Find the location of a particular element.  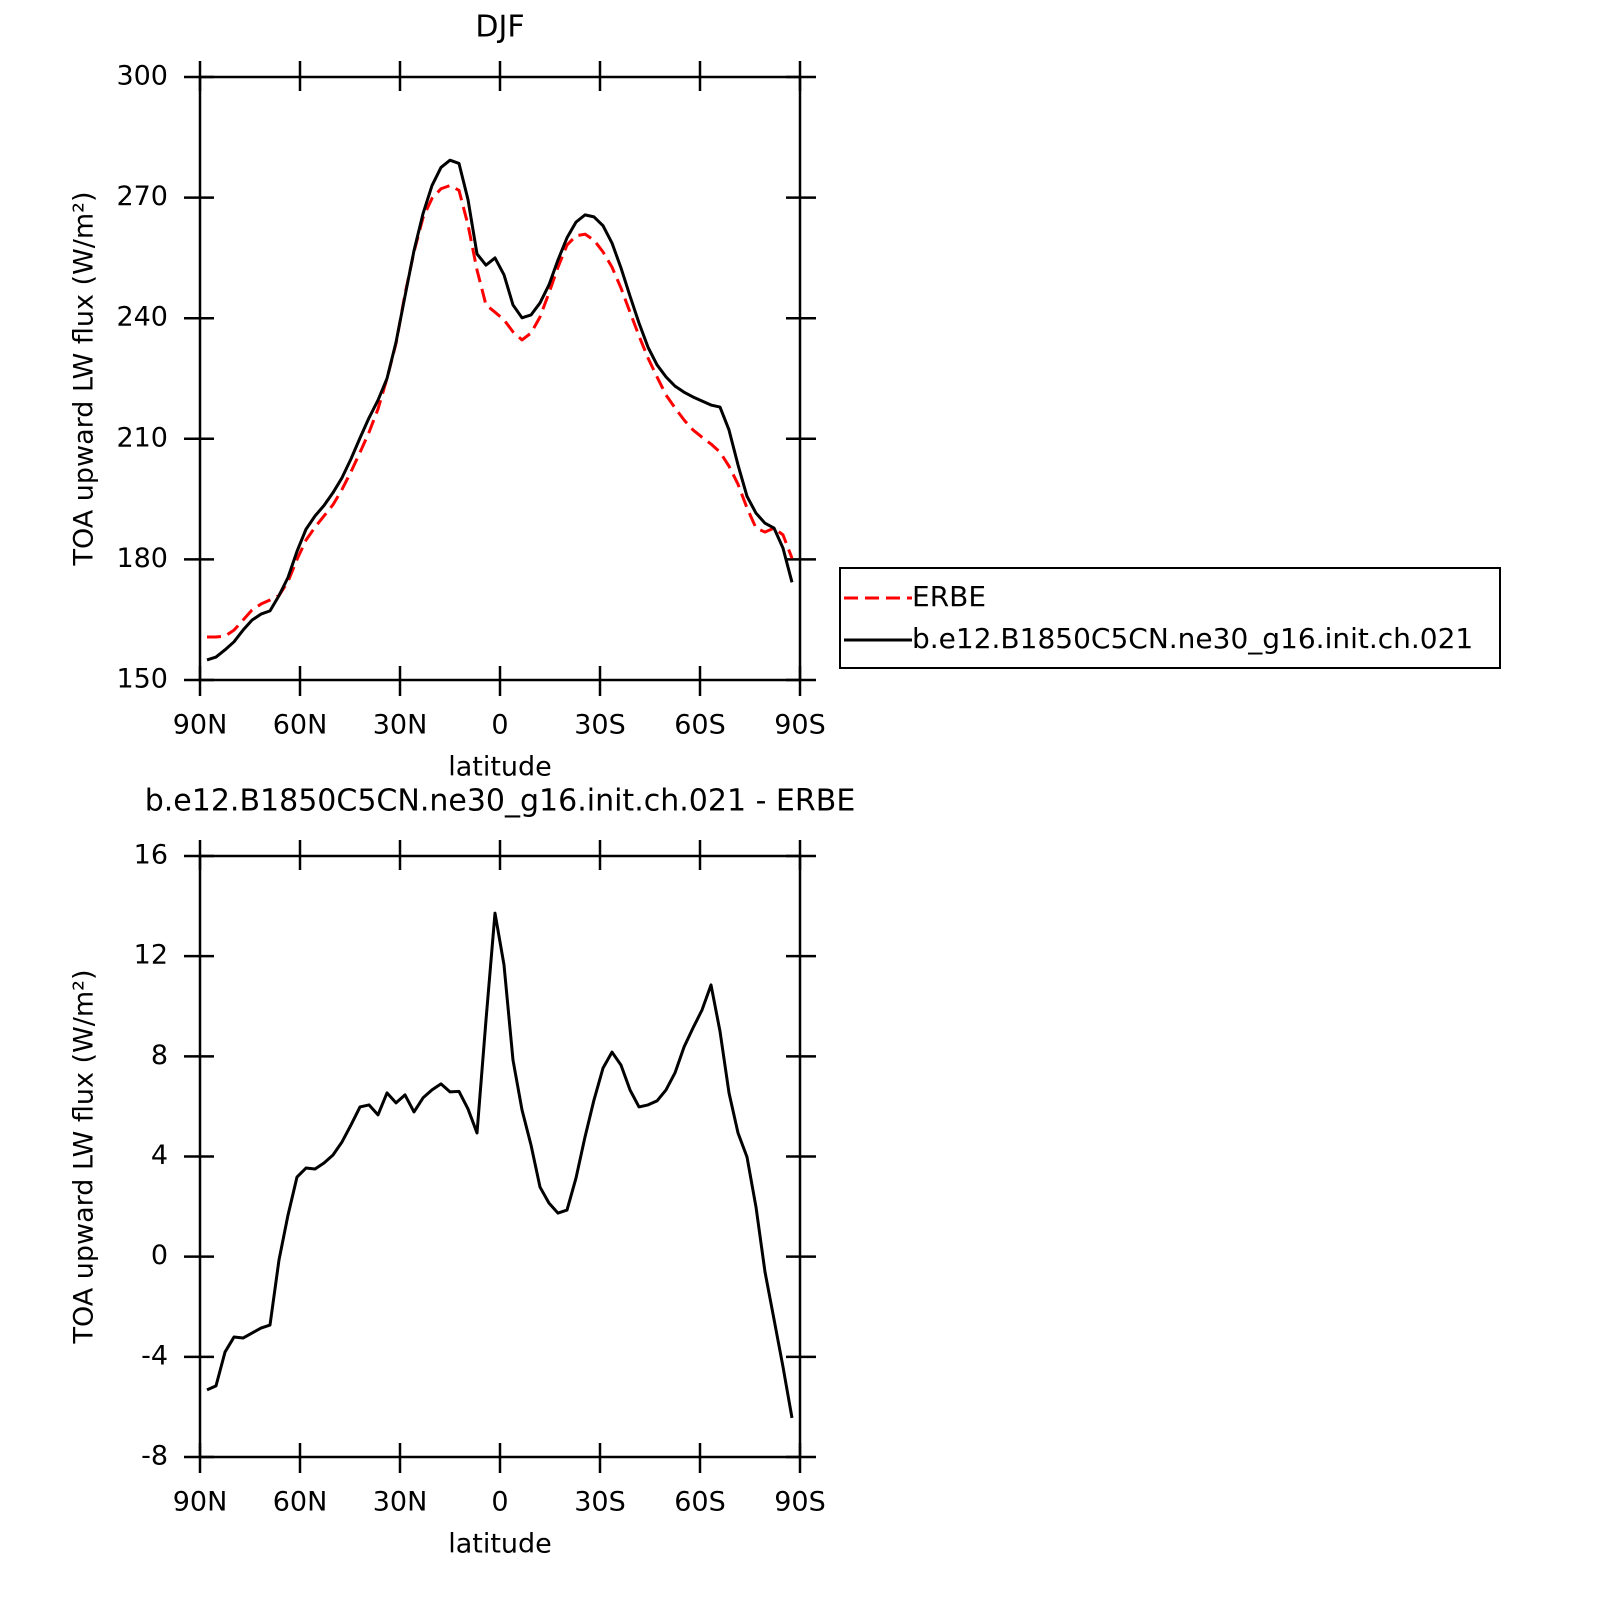

y-tick-label: 8 is located at coordinates (159, 1055).